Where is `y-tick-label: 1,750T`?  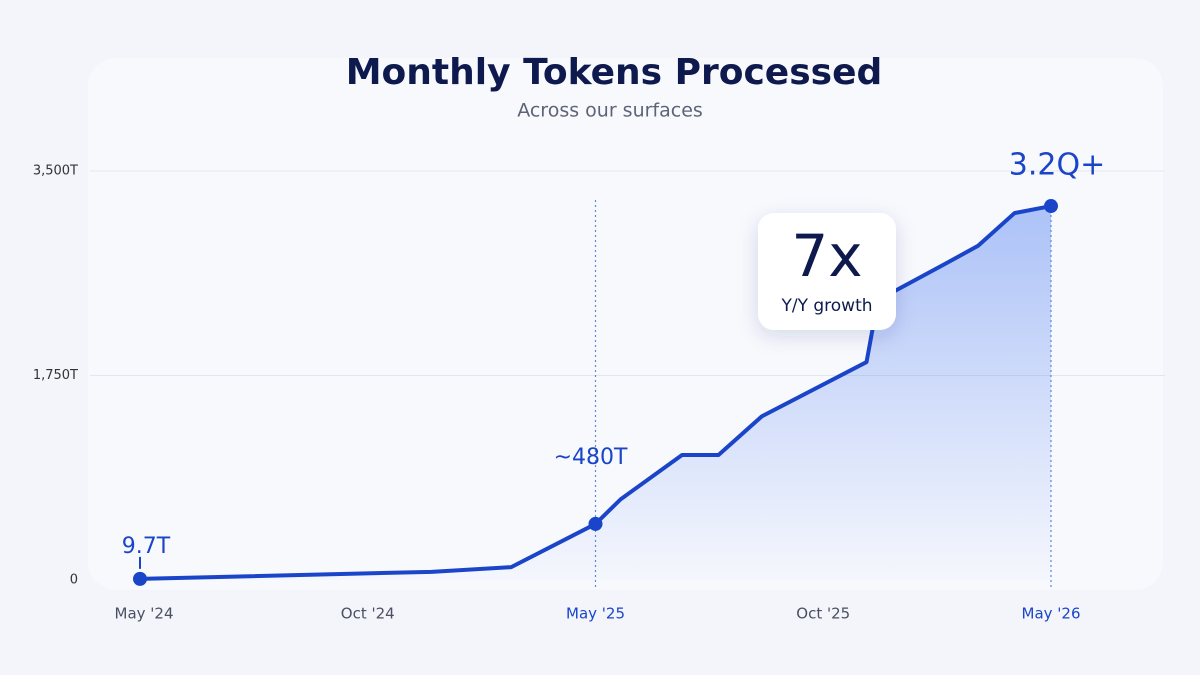 y-tick-label: 1,750T is located at coordinates (55, 375).